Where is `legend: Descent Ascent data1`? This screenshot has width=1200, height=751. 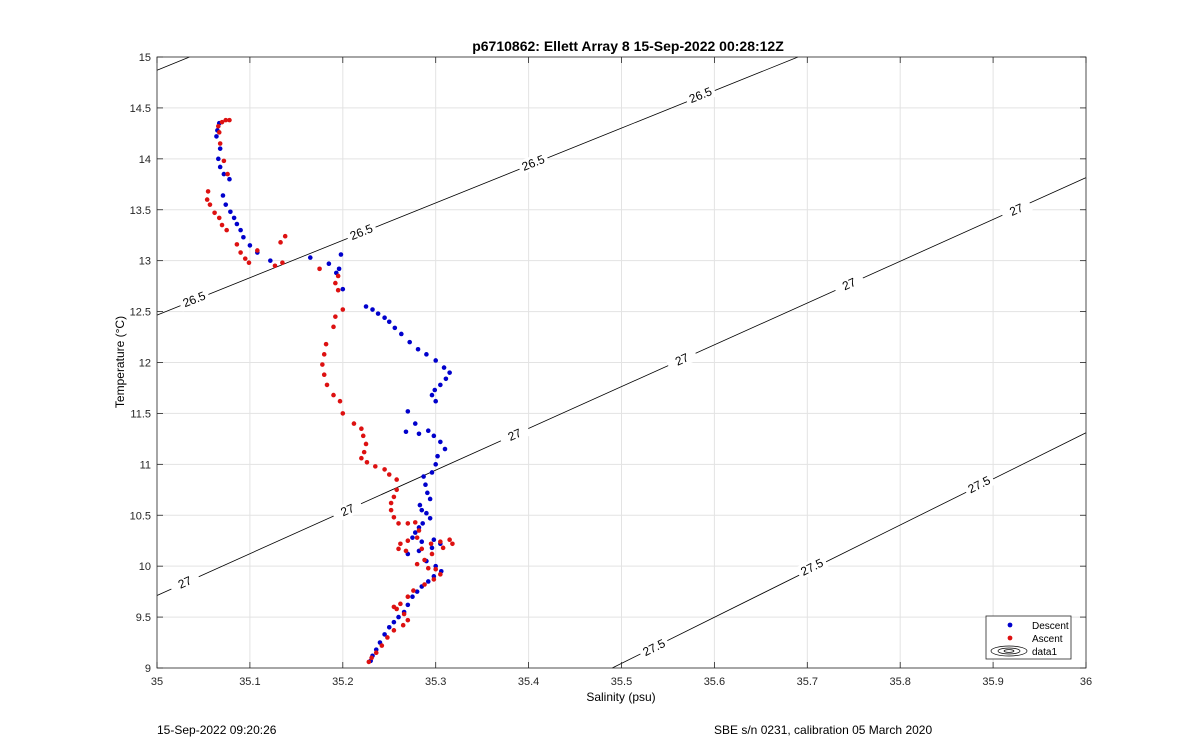 legend: Descent Ascent data1 is located at coordinates (1028, 637).